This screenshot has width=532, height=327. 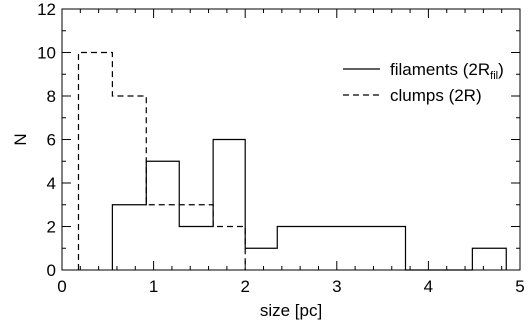 I want to click on x-tick-label: 1, so click(x=153, y=286).